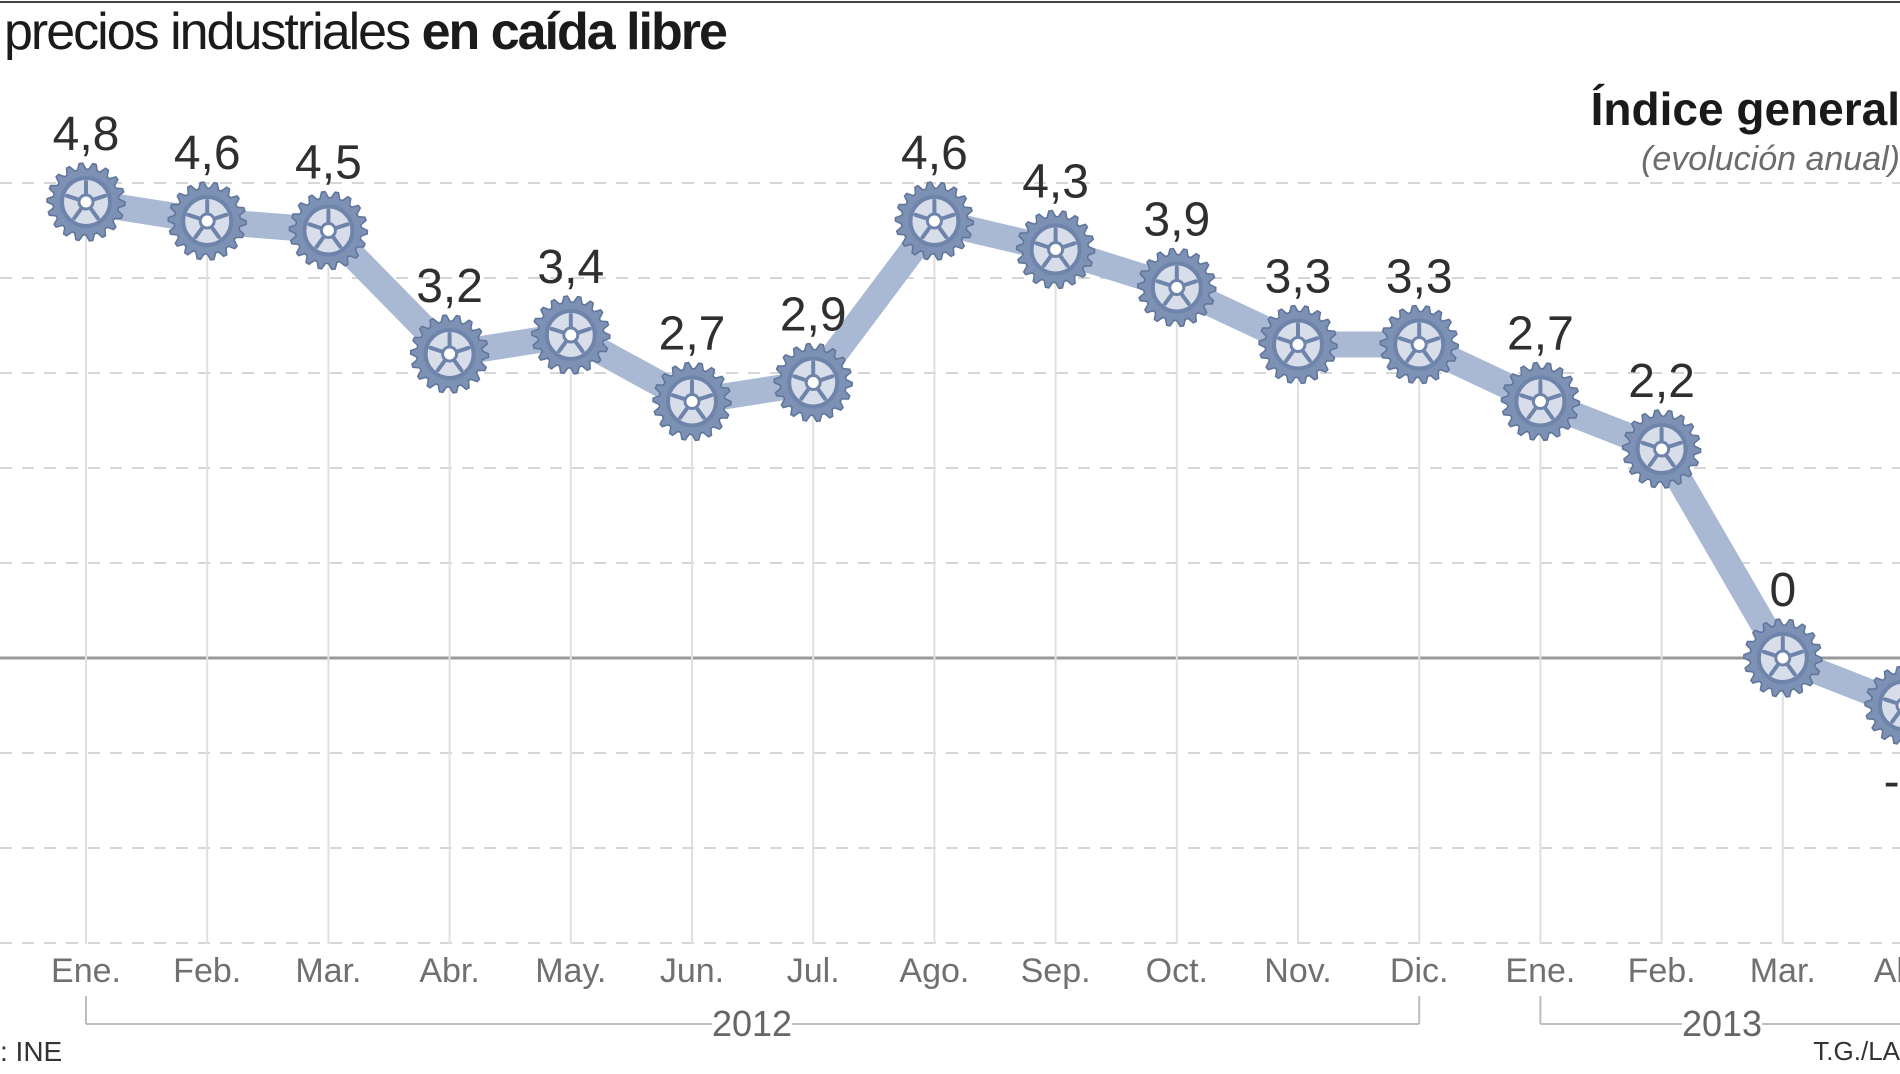 The width and height of the screenshot is (1900, 1074). I want to click on x-tick-label: Jun., so click(692, 971).